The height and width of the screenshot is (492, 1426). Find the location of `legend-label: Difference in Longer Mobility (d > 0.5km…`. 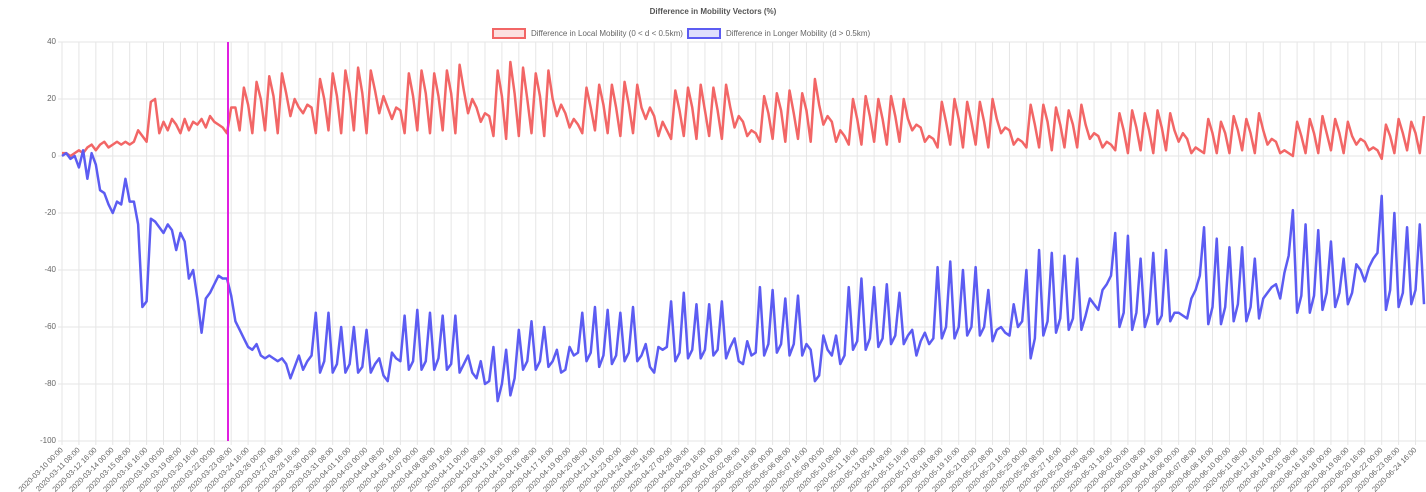

legend-label: Difference in Longer Mobility (d > 0.5km… is located at coordinates (798, 33).